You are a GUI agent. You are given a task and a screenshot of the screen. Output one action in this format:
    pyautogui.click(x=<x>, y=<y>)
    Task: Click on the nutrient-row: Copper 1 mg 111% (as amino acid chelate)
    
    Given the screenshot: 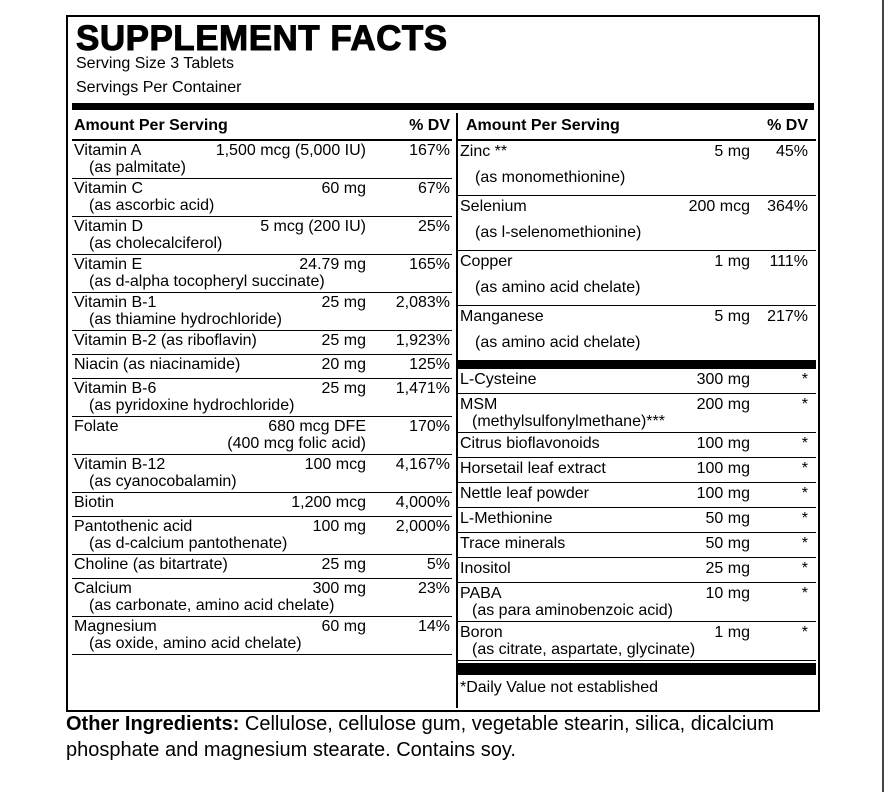 What is the action you would take?
    pyautogui.click(x=637, y=278)
    